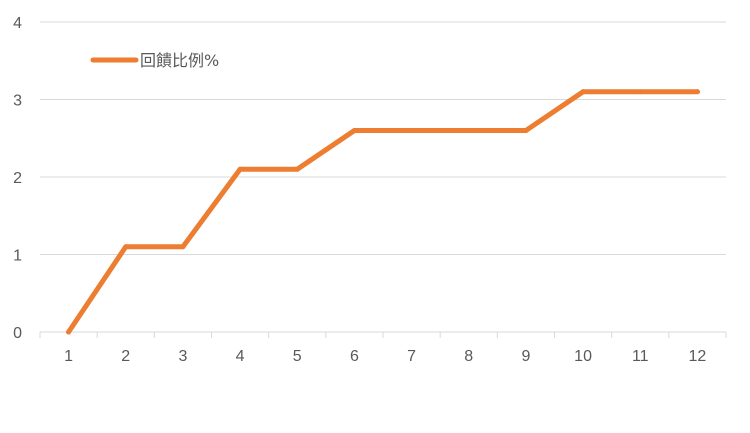  What do you see at coordinates (383, 348) in the screenshot?
I see `x-axis: 1 2 3 4 5 6 7 8 9 10 11 12` at bounding box center [383, 348].